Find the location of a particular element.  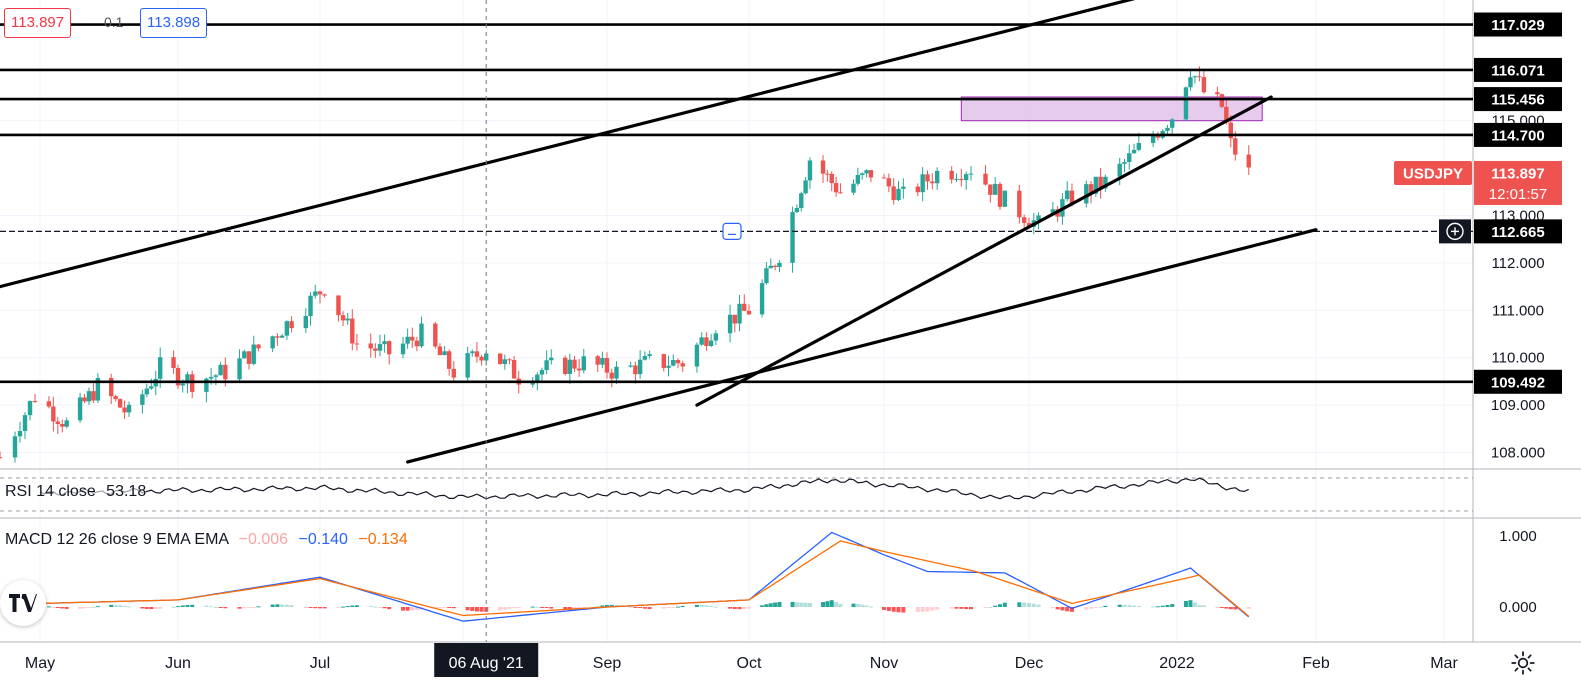

time-axis-label: 2022 is located at coordinates (1177, 663).